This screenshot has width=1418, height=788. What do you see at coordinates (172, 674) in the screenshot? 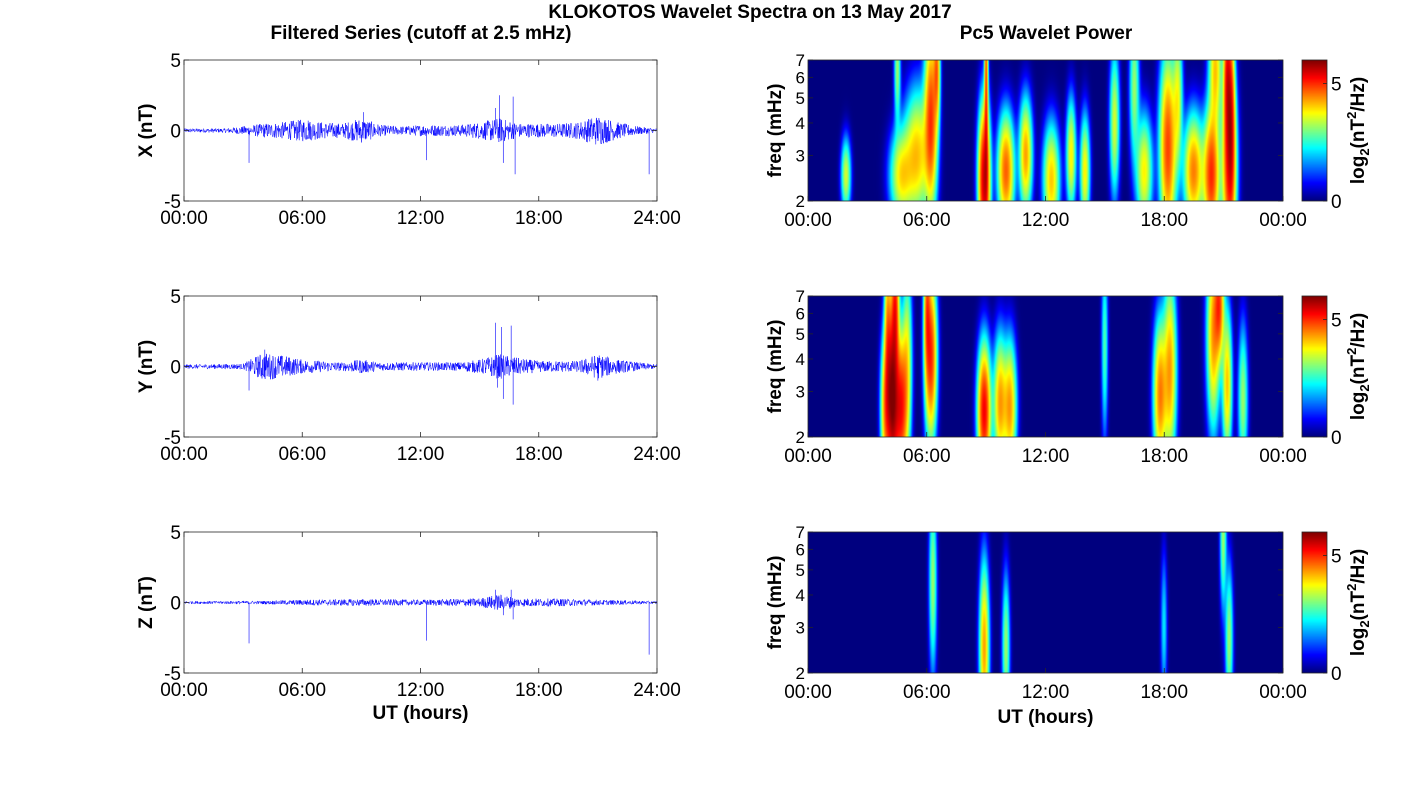
I see `z-series-ytick-label: -5` at bounding box center [172, 674].